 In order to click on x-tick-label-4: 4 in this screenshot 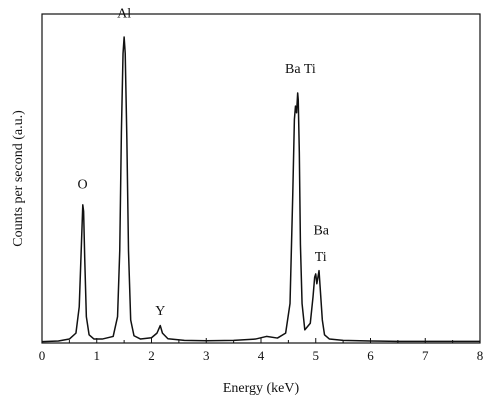, I will do `click(261, 355)`.